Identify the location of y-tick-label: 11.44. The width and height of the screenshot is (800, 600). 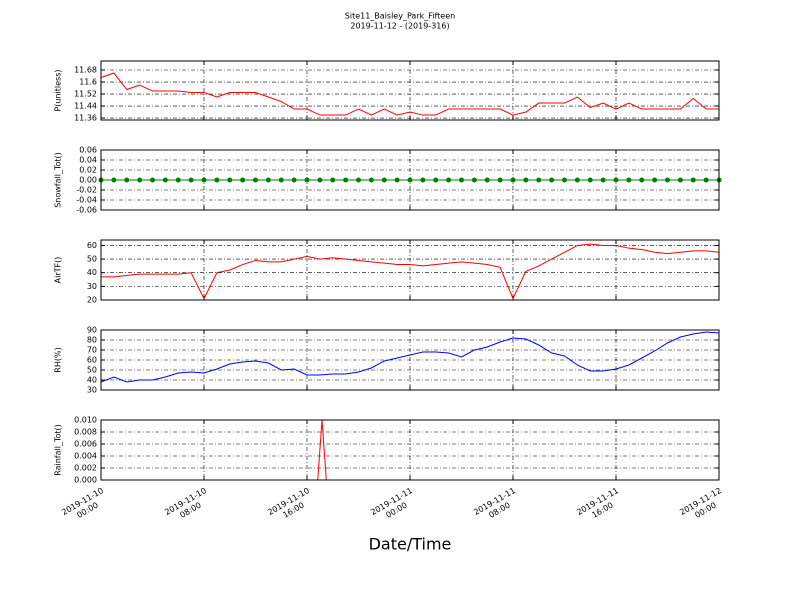
(85, 106).